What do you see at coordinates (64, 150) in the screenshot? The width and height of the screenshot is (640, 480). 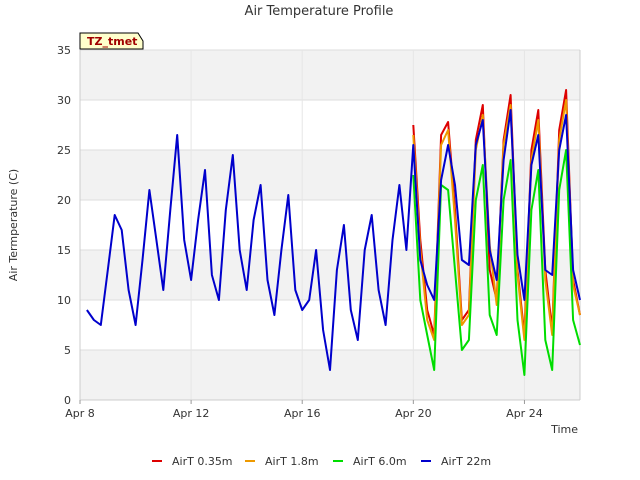 I see `y-tick-label: 25` at bounding box center [64, 150].